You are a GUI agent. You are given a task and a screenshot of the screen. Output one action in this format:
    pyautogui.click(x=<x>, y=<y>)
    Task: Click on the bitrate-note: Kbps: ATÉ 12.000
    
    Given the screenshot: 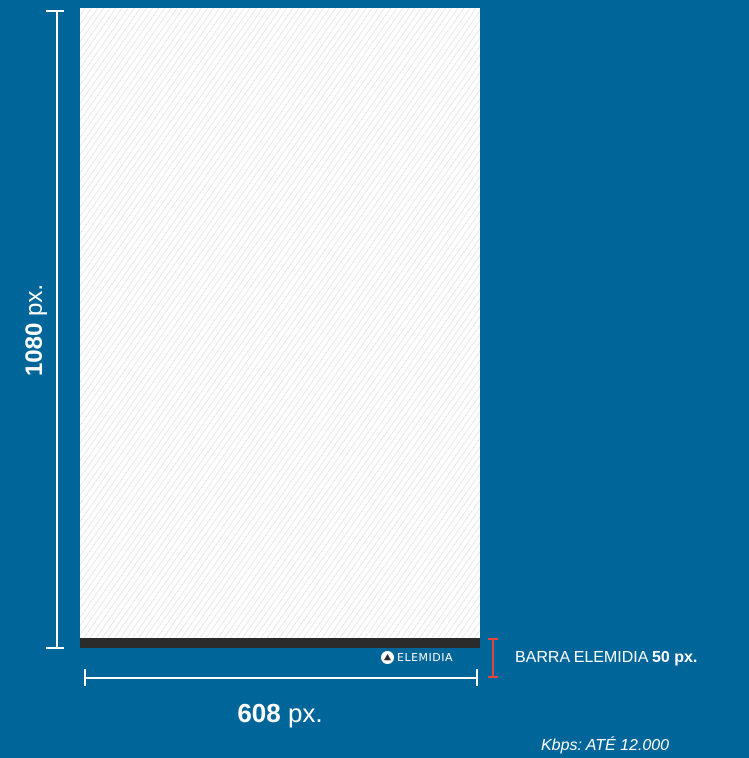 What is the action you would take?
    pyautogui.click(x=605, y=745)
    